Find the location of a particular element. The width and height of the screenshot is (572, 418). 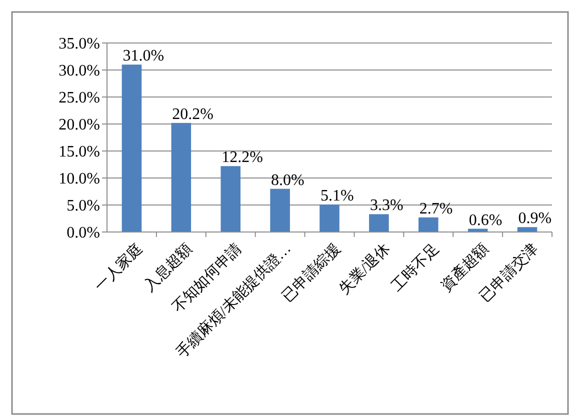

data-label: 0.9% is located at coordinates (535, 219).